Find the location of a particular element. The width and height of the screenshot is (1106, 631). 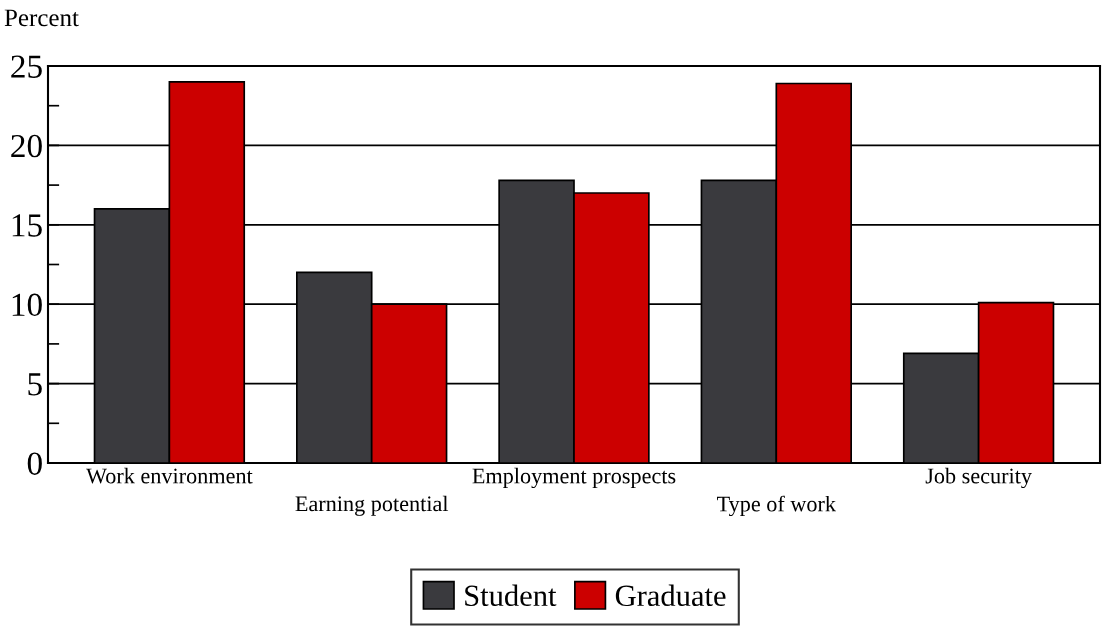

legend-label: Graduate is located at coordinates (670, 595).